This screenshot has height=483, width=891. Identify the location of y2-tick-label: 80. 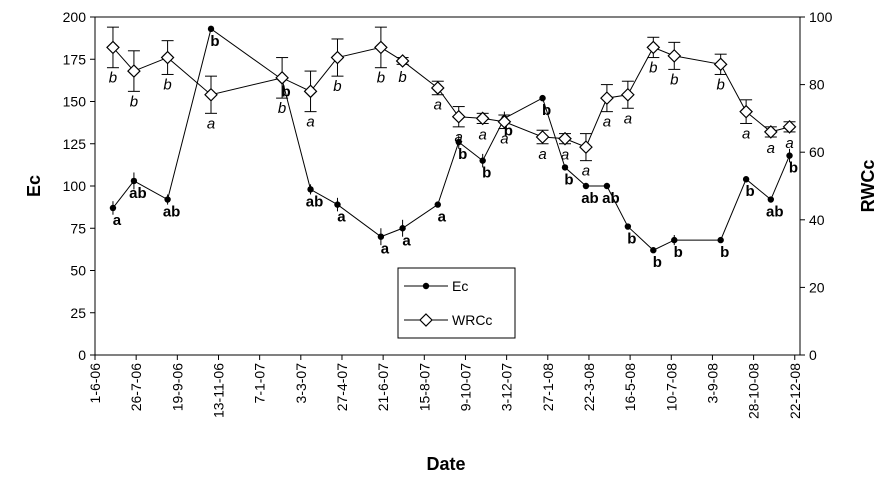
(817, 85).